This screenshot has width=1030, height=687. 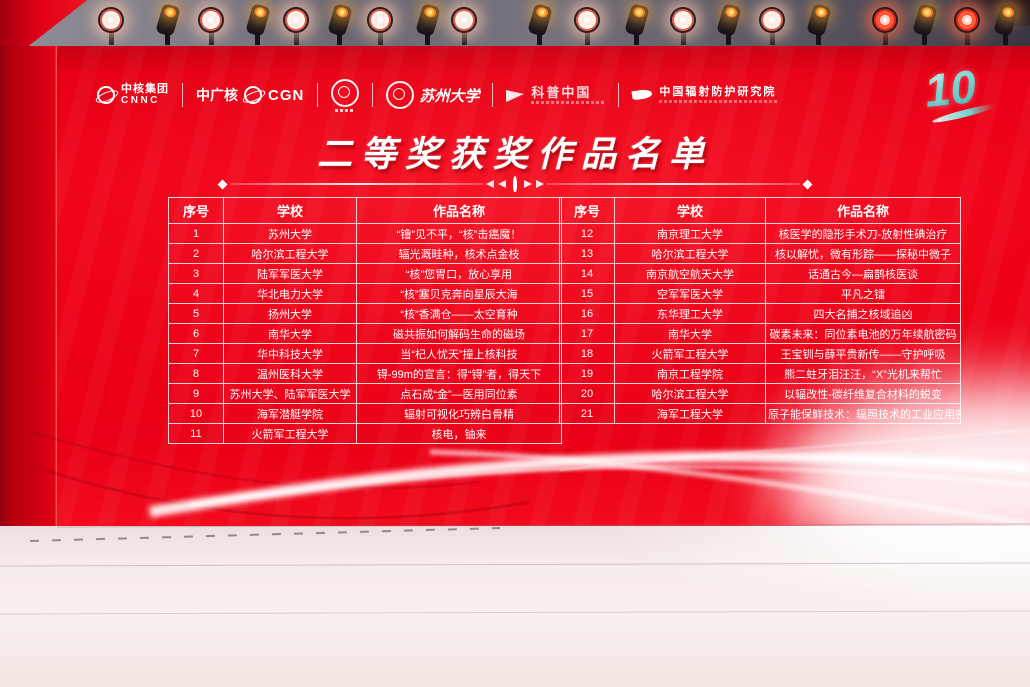 I want to click on cell-no: 12, so click(x=587, y=233).